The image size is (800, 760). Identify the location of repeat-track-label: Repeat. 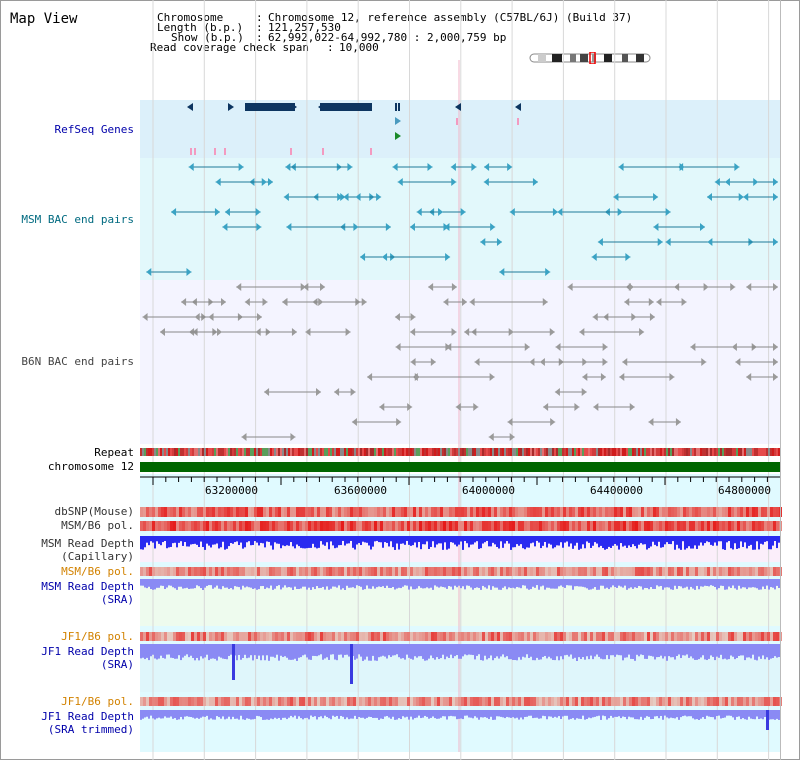
(114, 452).